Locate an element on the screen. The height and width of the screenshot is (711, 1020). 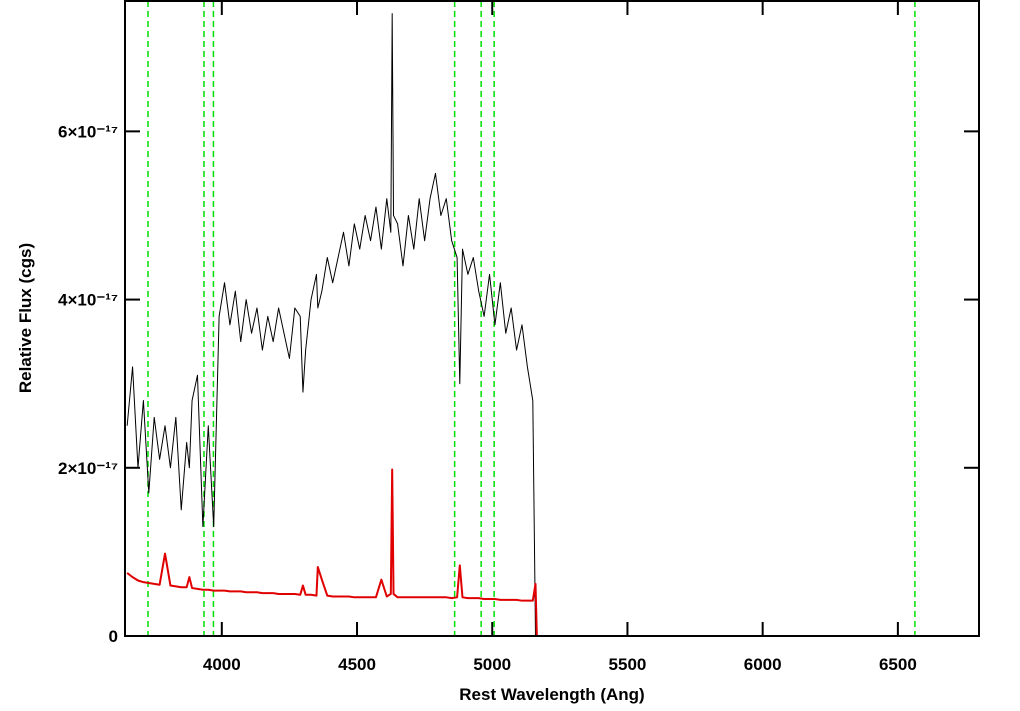
y-tick-label: 2×10⁻¹⁷ is located at coordinates (88, 468).